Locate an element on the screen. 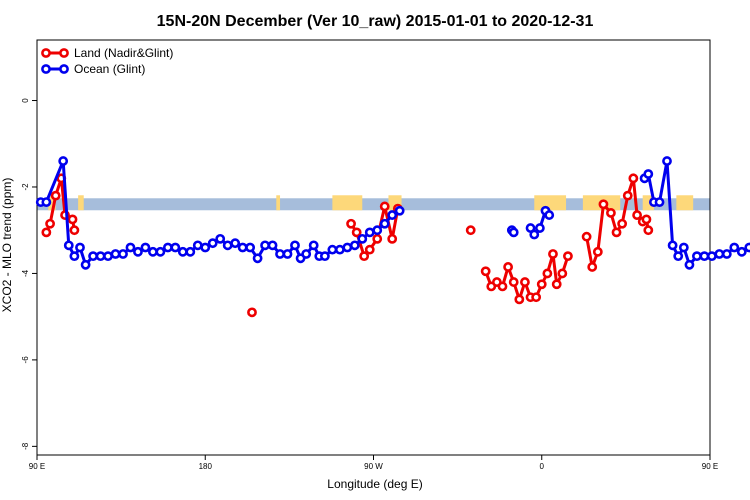 The width and height of the screenshot is (750, 500). series-line is located at coordinates (527, 276).